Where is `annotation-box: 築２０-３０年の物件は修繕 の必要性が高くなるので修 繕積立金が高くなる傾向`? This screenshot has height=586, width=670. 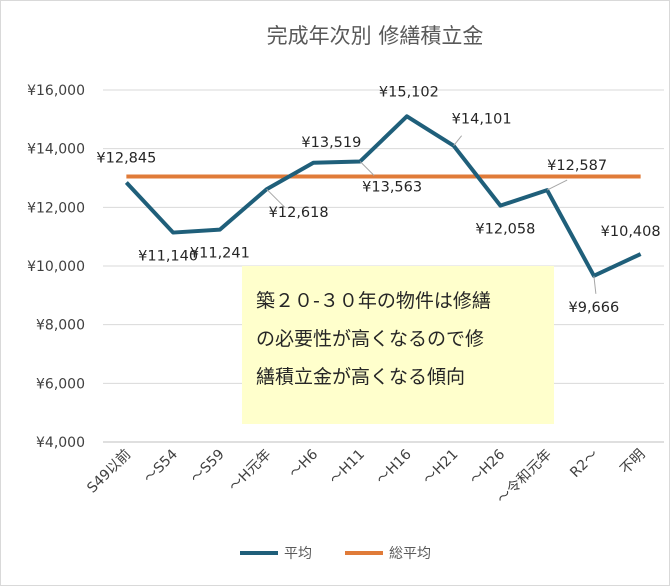 annotation-box: 築２０-３０年の物件は修繕 の必要性が高くなるので修 繕積立金が高くなる傾向 is located at coordinates (398, 345).